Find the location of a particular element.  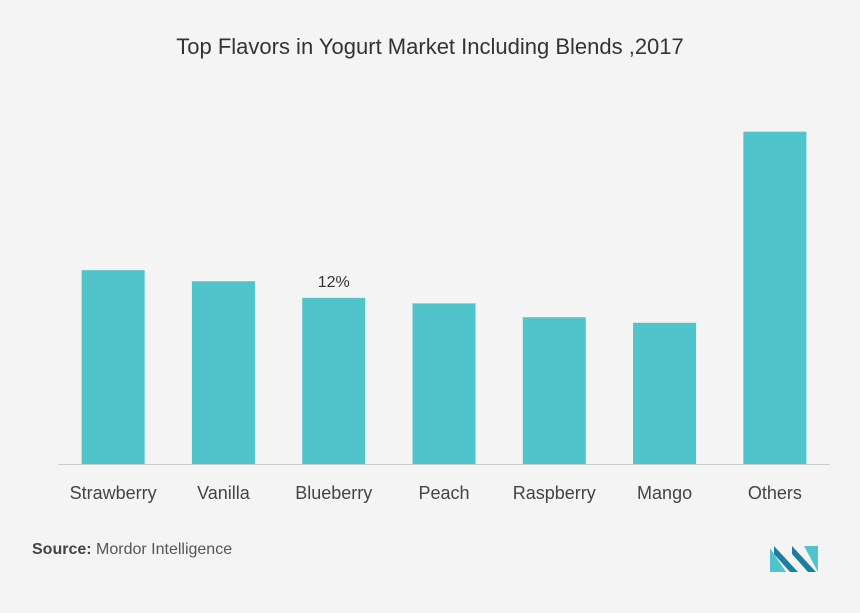

source-note: Source: Mordor Intelligence is located at coordinates (132, 550).